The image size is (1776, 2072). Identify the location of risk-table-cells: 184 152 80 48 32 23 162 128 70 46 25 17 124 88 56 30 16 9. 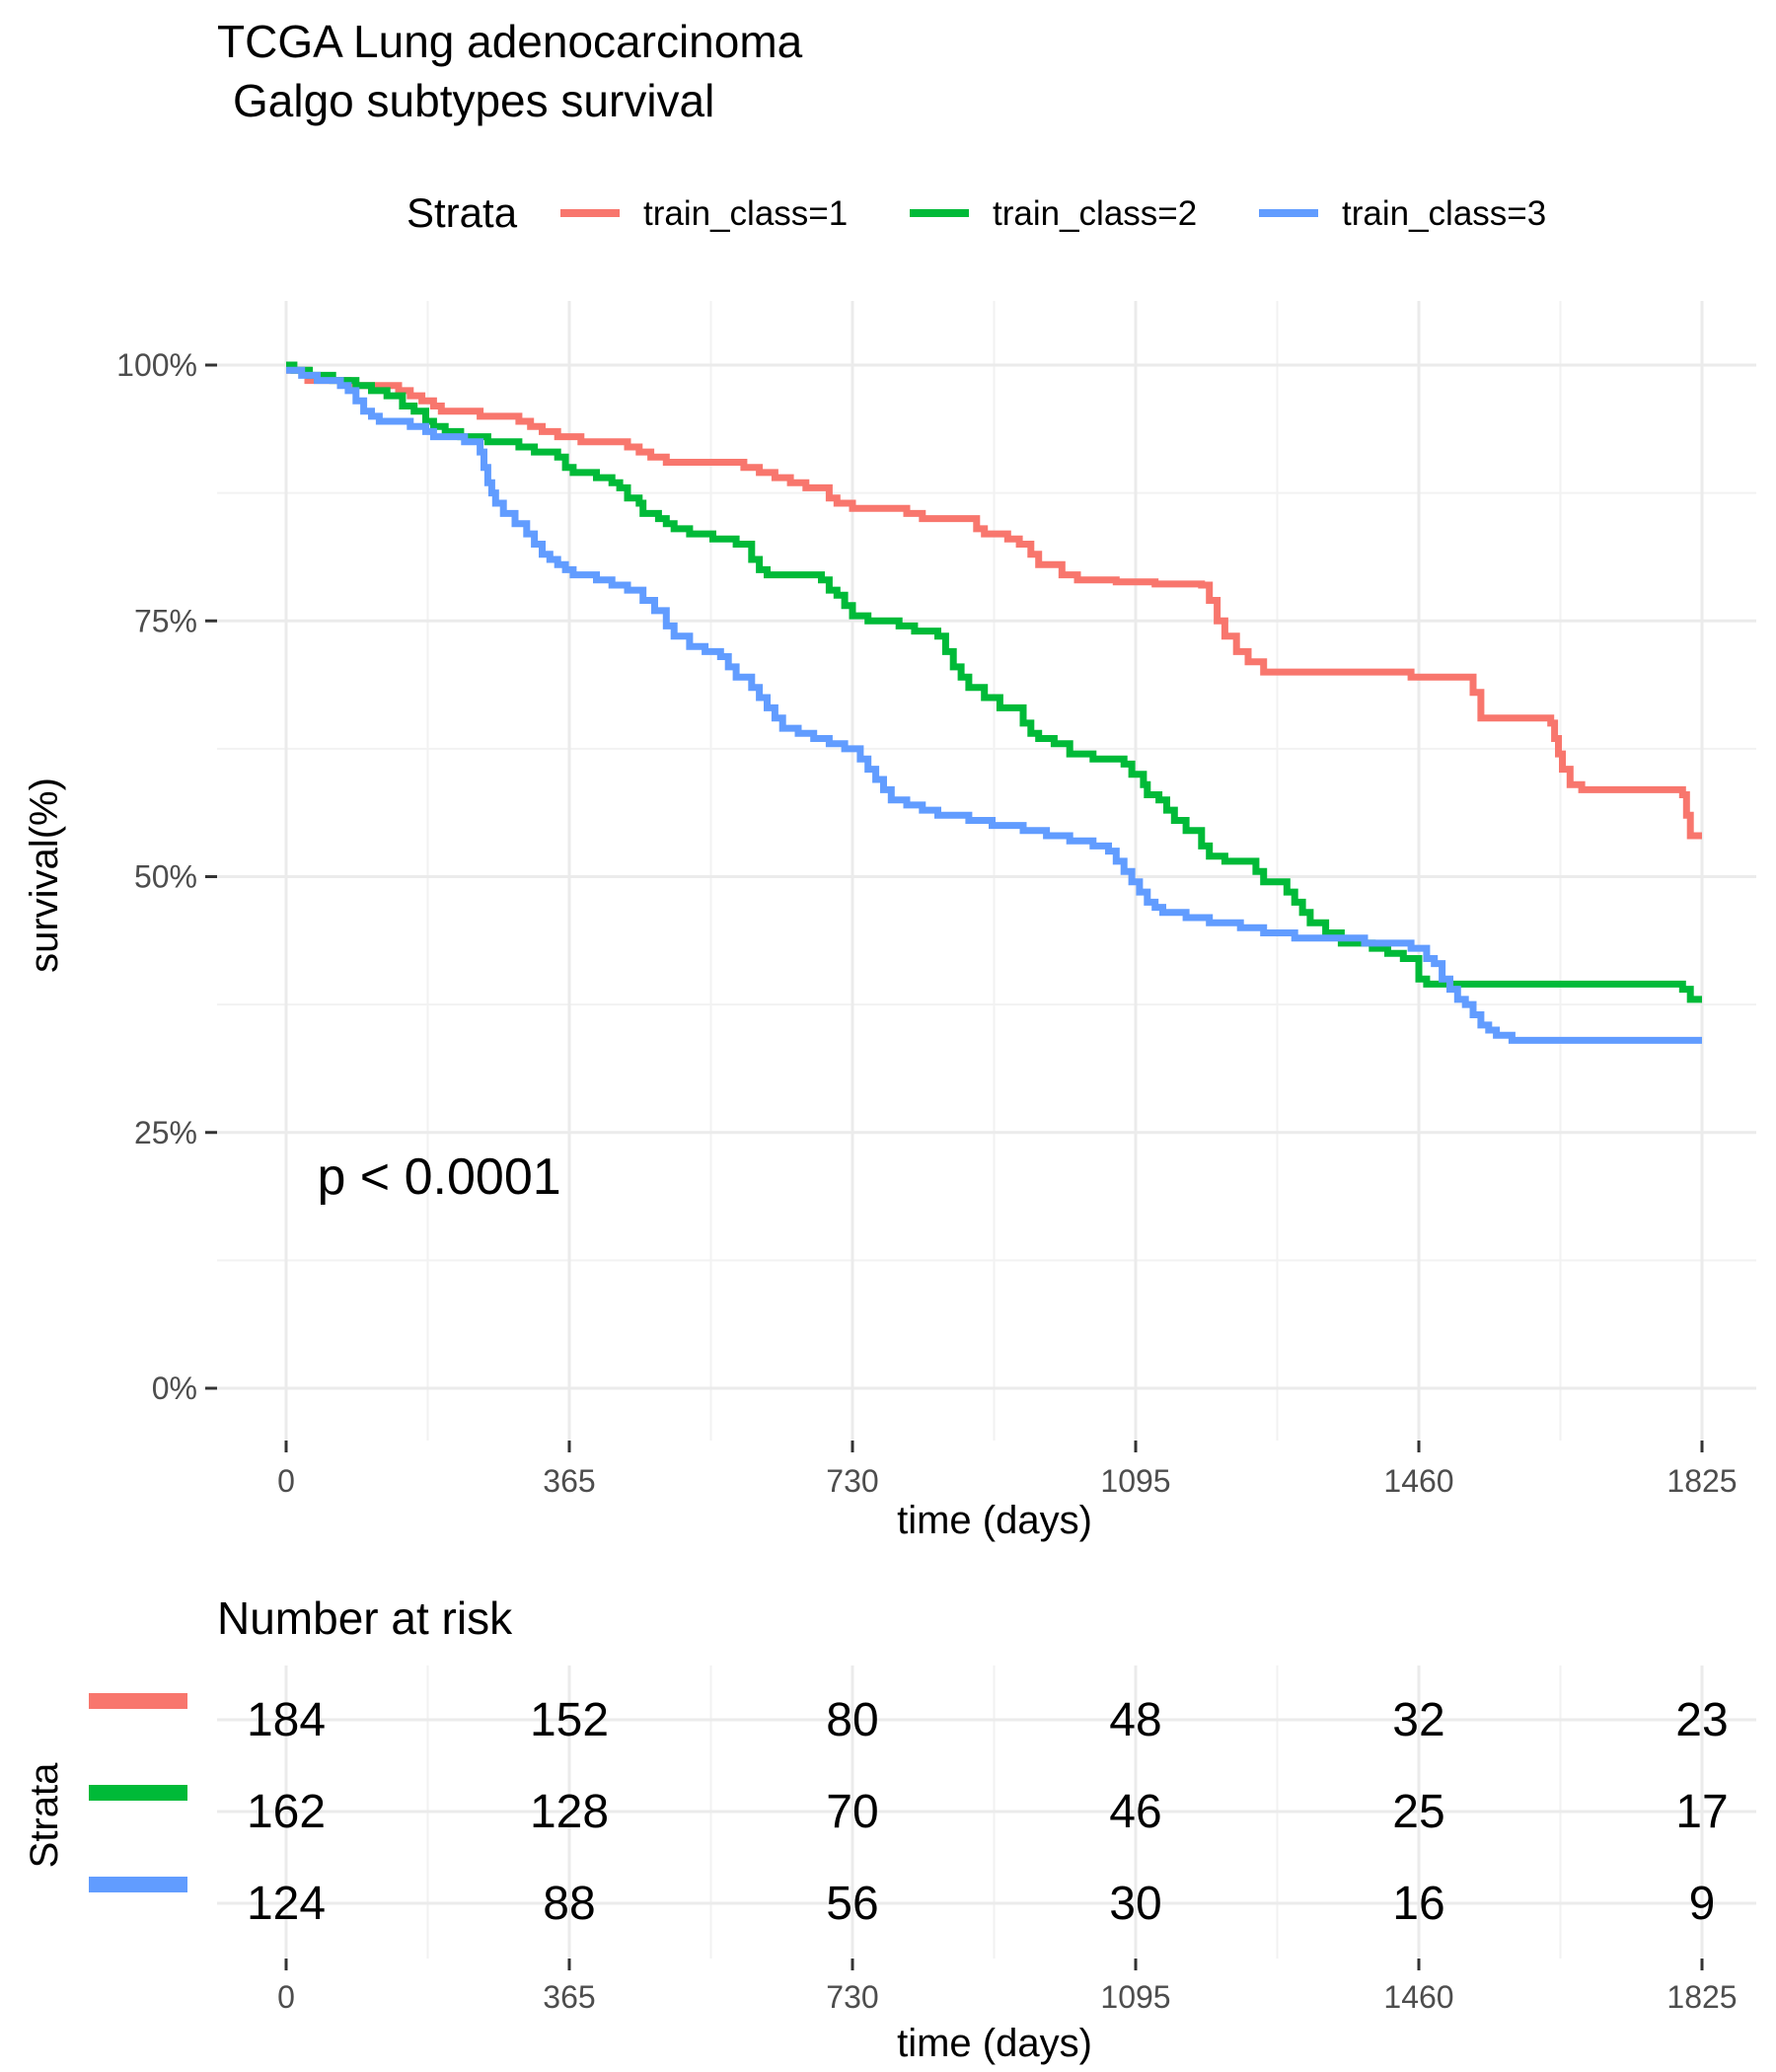
(988, 1812).